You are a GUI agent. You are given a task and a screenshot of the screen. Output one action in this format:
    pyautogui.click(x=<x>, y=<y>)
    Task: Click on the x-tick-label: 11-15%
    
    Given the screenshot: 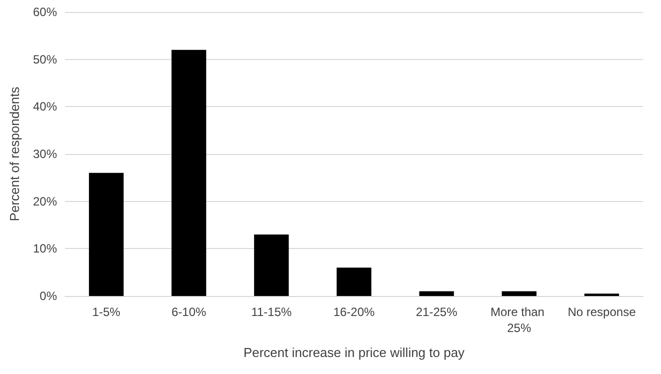 What is the action you would take?
    pyautogui.click(x=271, y=312)
    